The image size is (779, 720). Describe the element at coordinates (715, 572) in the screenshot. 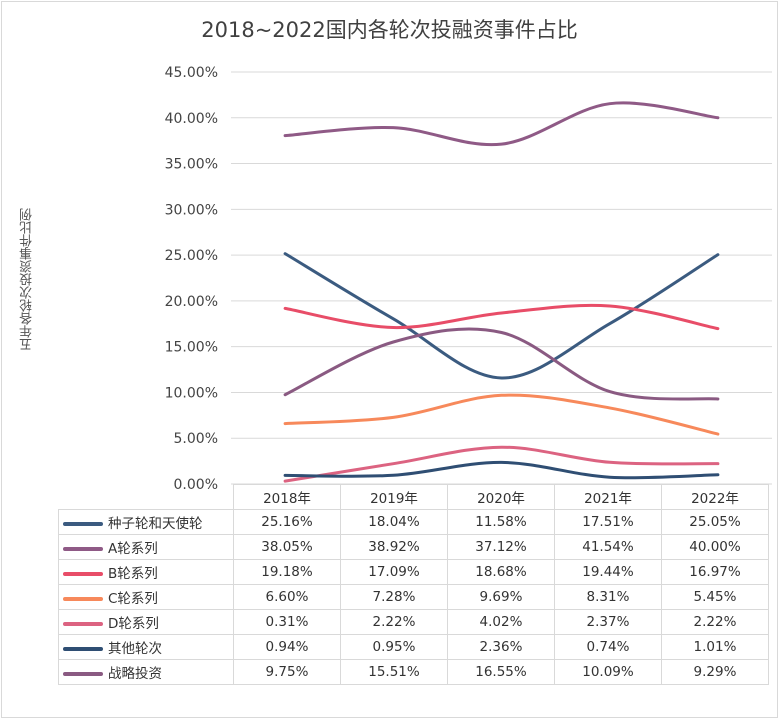

I see `data-label: 16.97%` at that location.